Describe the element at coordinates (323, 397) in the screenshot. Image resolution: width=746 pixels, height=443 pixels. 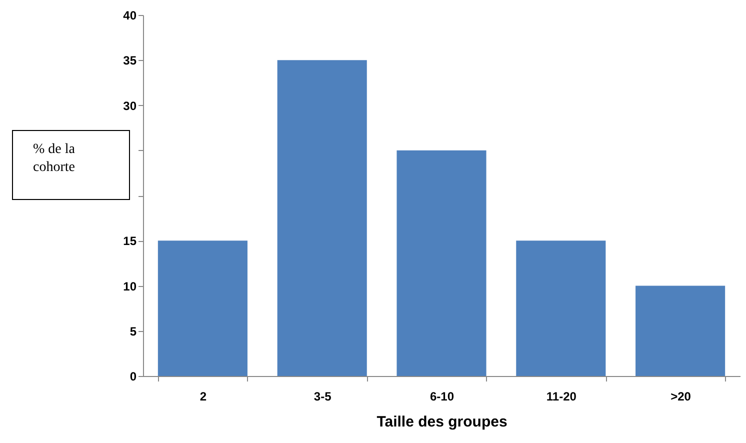
I see `x-tick-label: 3-5` at that location.